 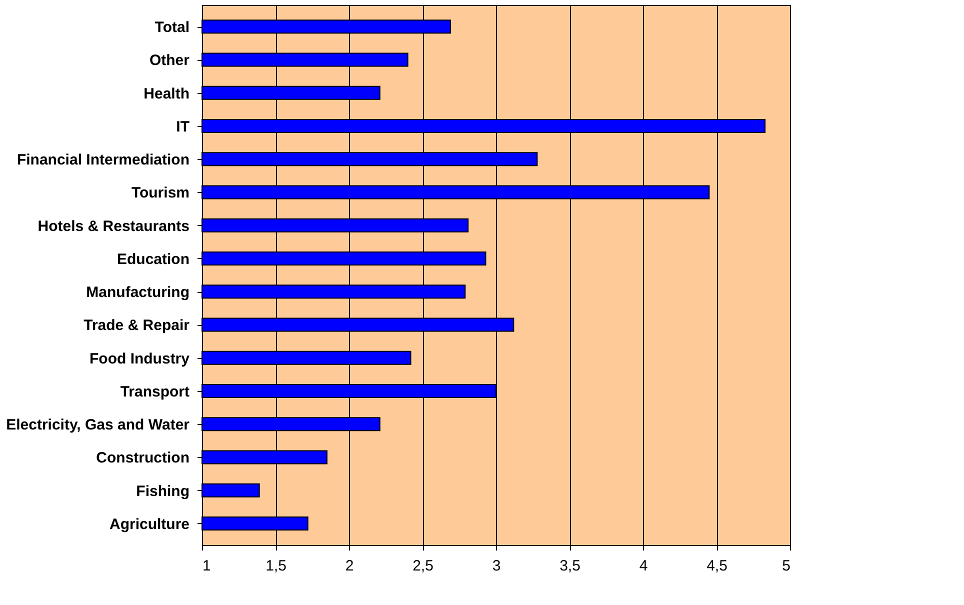 I want to click on x-tick-label: 4, so click(x=643, y=566).